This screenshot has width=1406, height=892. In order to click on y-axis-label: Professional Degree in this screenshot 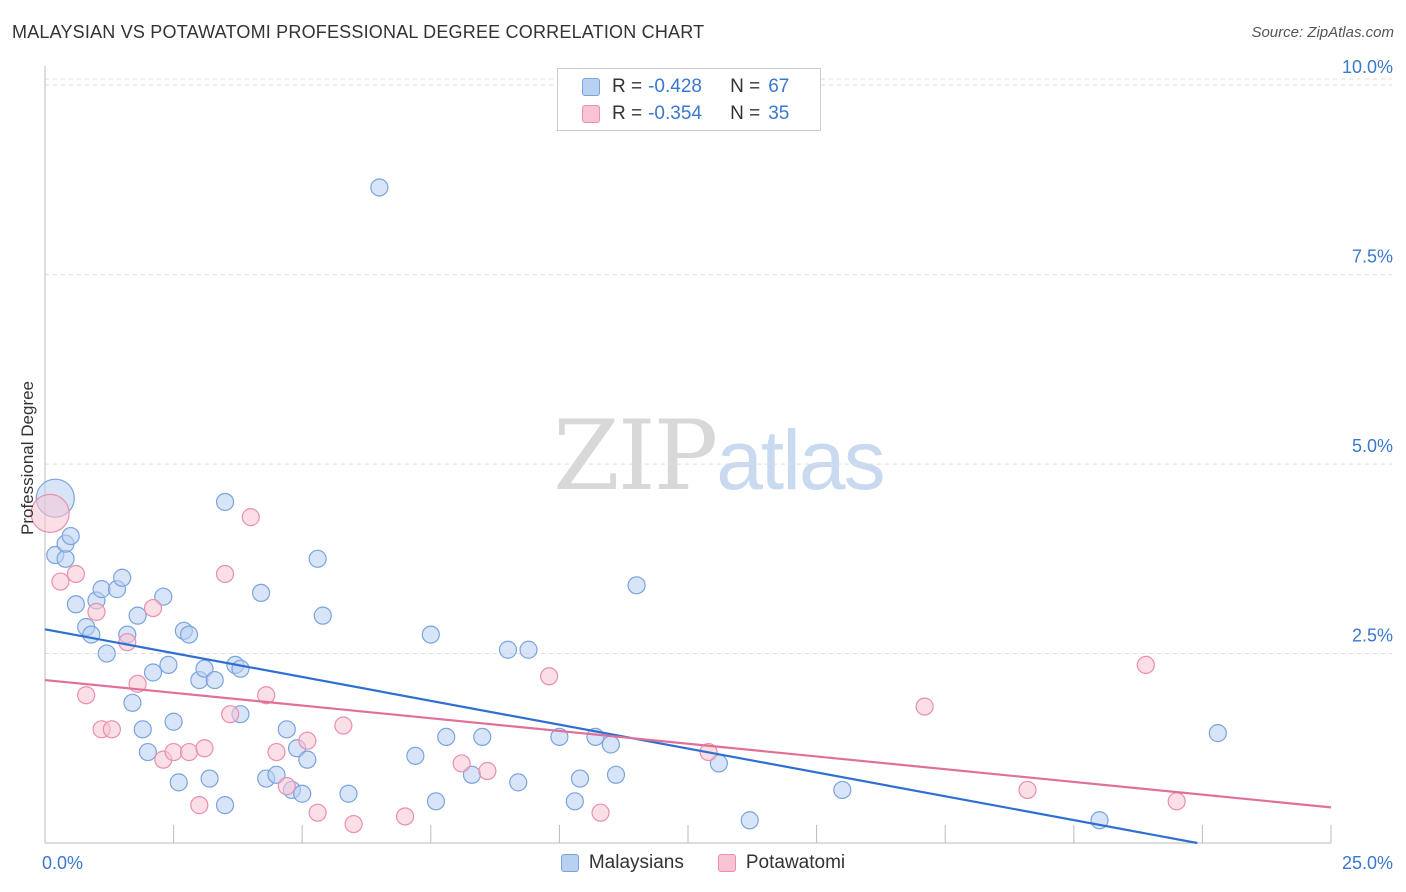, I will do `click(27, 458)`.